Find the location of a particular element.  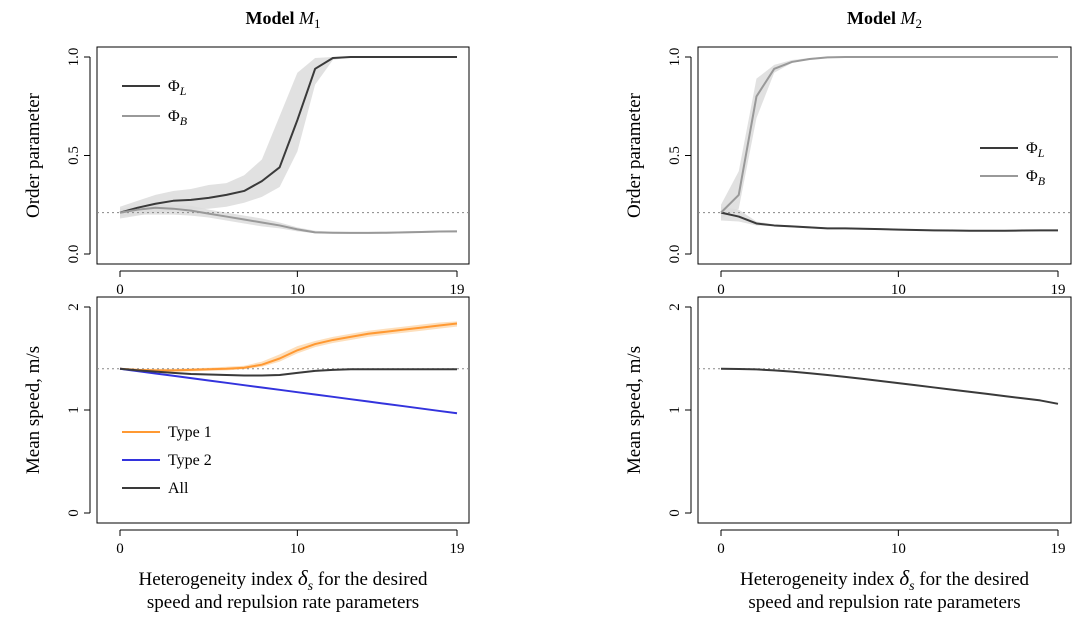

legend-label-0: Type 1 is located at coordinates (190, 432).